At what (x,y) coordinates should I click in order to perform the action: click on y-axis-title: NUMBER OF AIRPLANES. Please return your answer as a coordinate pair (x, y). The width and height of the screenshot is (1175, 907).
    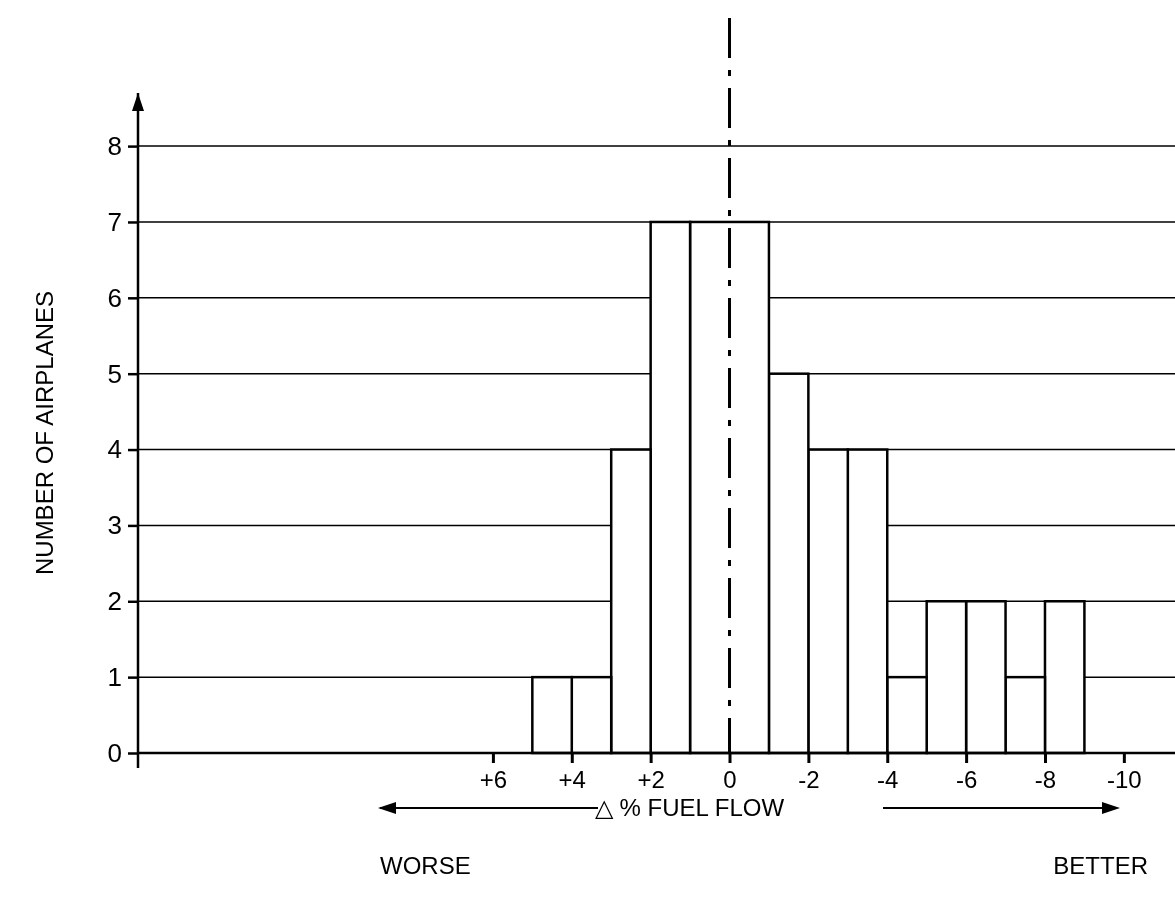
    Looking at the image, I should click on (44, 433).